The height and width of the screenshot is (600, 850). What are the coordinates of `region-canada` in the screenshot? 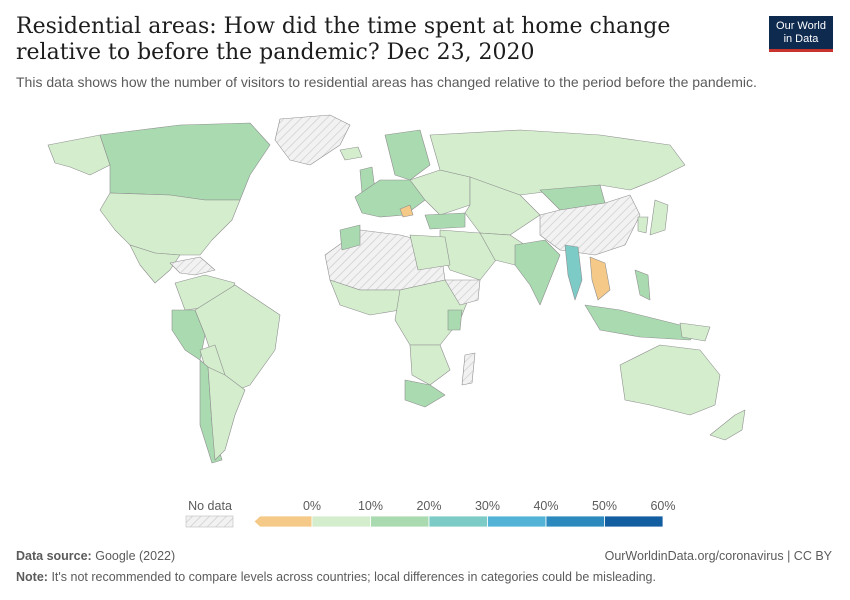 It's located at (185, 161).